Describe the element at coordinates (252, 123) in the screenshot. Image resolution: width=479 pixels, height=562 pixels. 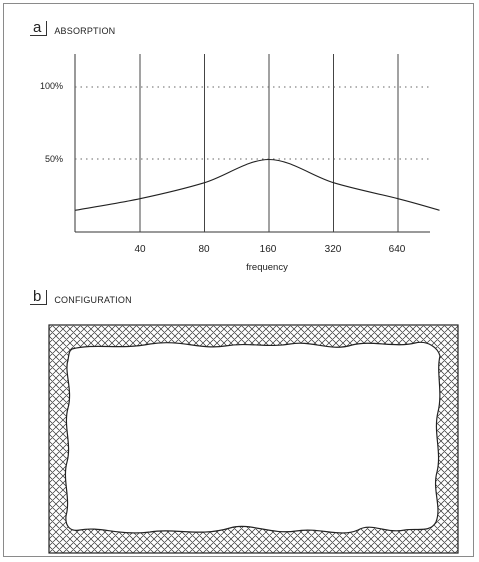
I see `horizontal-gridlines` at that location.